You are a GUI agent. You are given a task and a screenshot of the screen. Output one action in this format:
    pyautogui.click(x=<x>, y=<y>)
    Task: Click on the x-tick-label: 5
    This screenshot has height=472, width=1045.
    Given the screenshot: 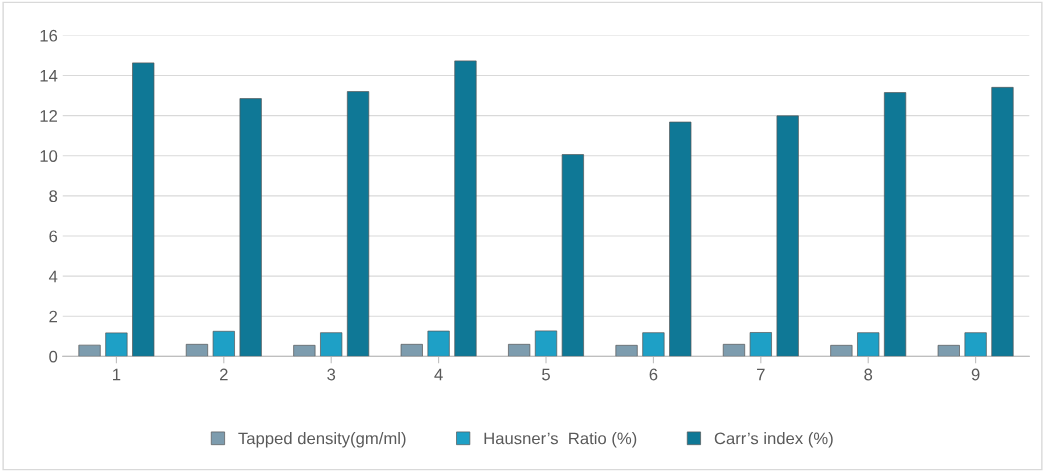 What is the action you would take?
    pyautogui.click(x=546, y=374)
    